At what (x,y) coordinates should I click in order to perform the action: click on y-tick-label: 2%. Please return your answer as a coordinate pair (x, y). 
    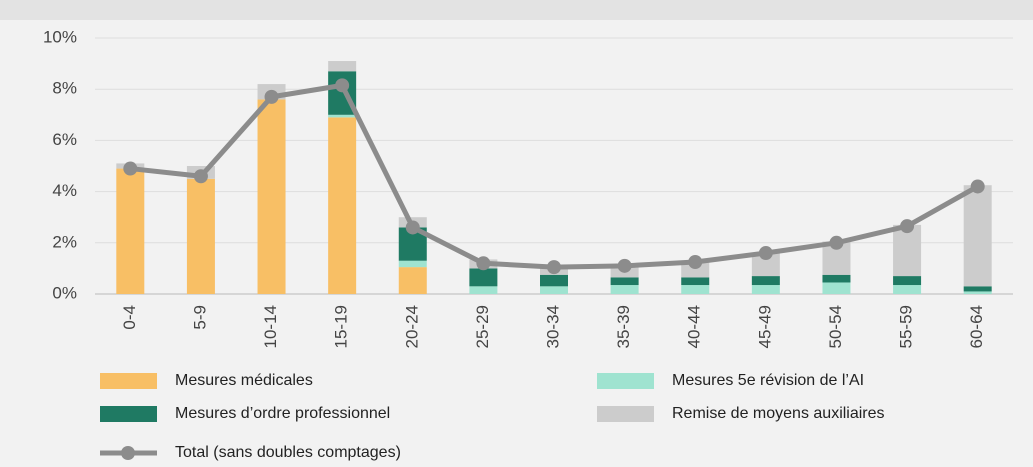
    Looking at the image, I should click on (64, 241).